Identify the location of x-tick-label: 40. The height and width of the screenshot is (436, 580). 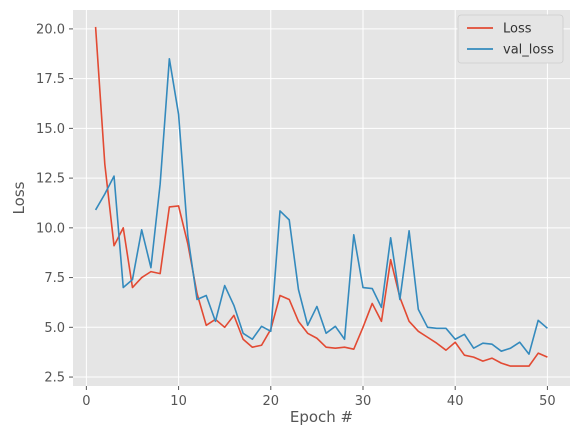
(455, 401).